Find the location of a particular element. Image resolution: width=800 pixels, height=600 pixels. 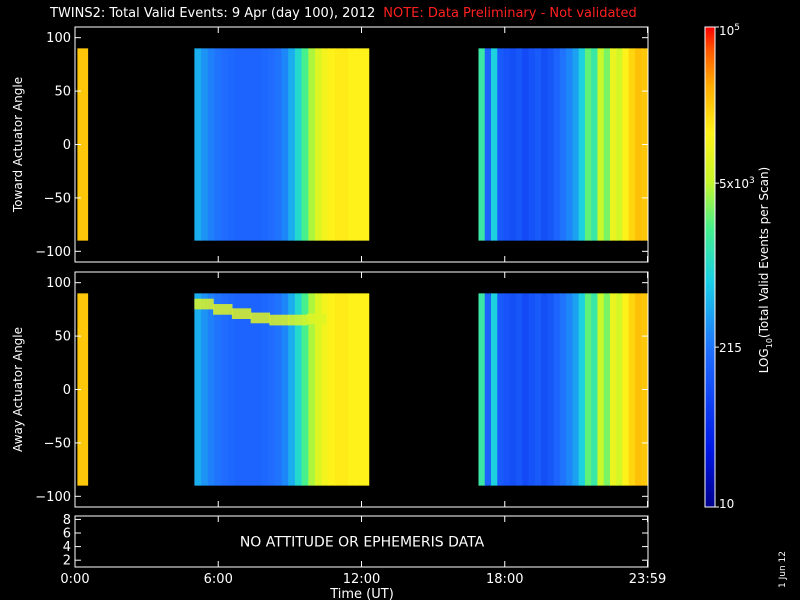

x-axis-label: Time (UT) is located at coordinates (361, 593).